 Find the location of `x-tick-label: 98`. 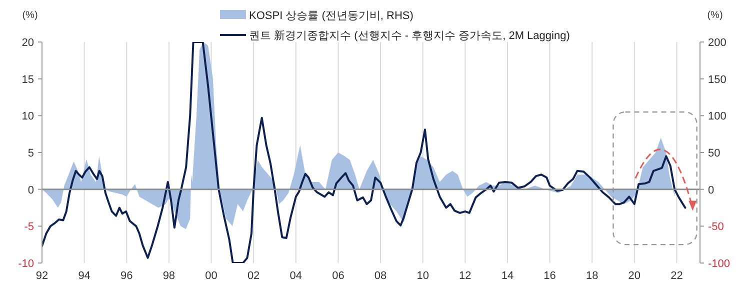

x-tick-label: 98 is located at coordinates (169, 276).